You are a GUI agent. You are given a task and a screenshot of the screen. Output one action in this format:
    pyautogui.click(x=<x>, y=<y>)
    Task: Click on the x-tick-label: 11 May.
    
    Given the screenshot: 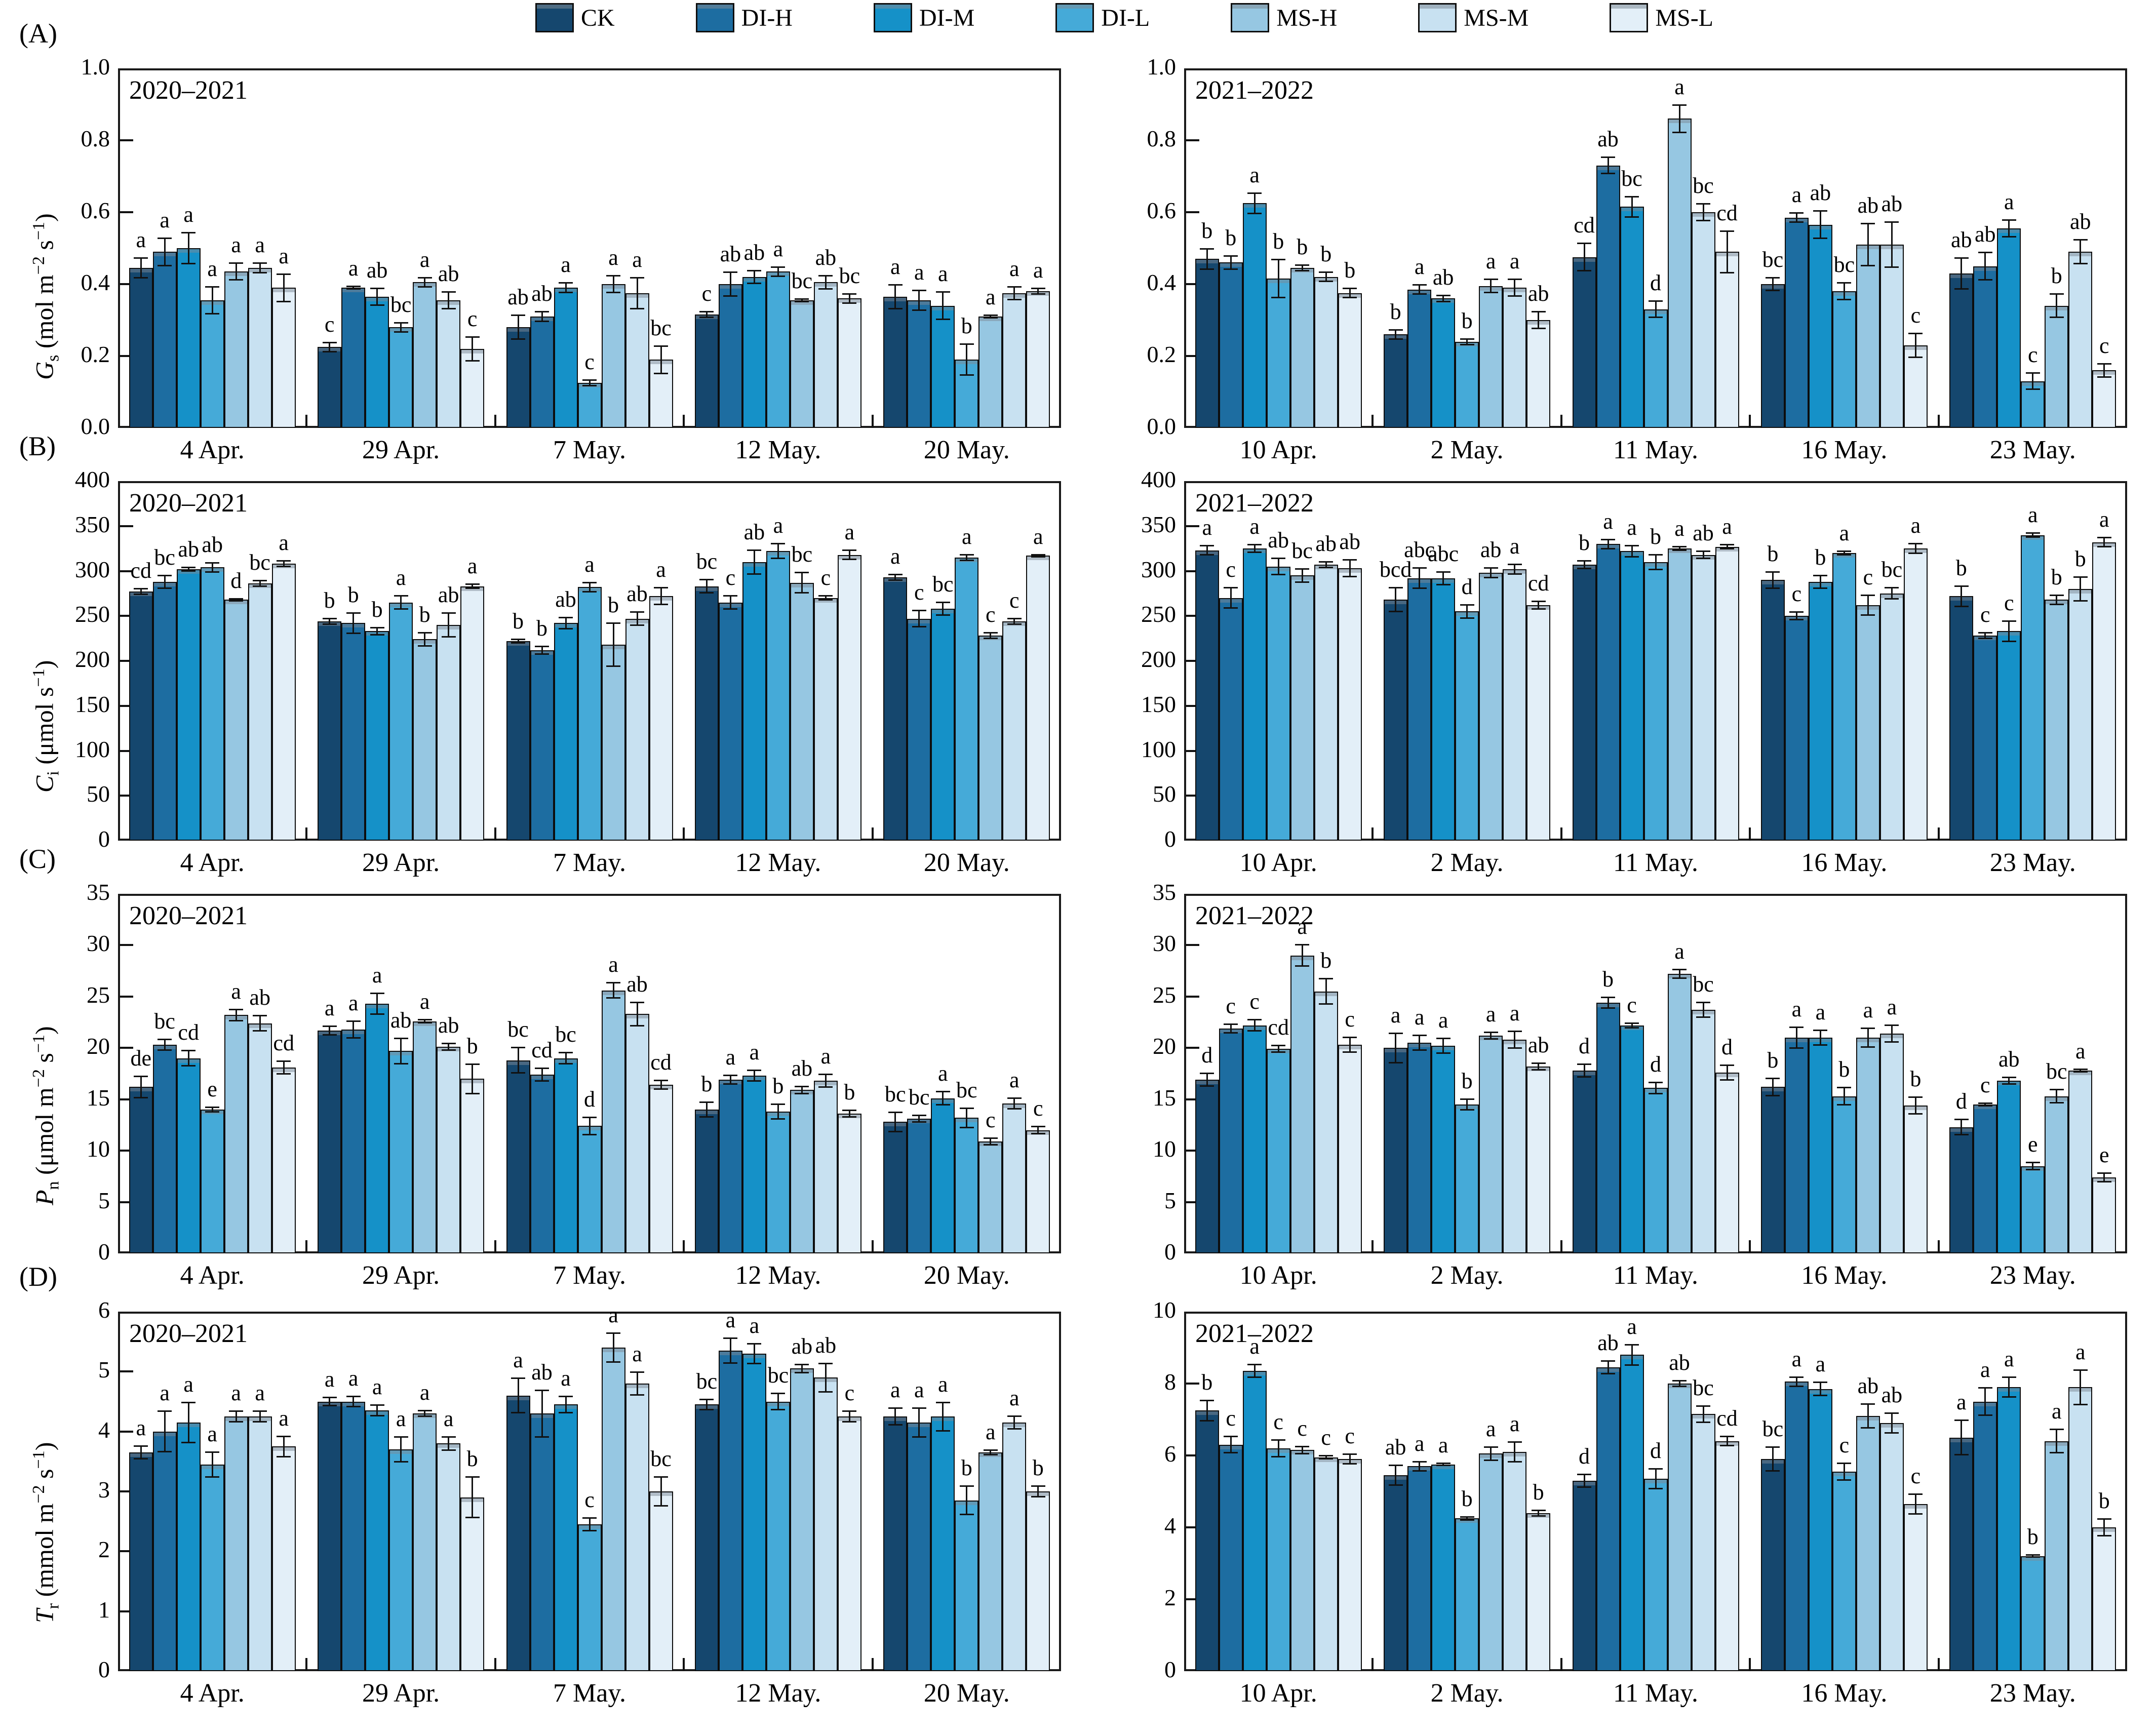 What is the action you would take?
    pyautogui.click(x=1655, y=1693)
    